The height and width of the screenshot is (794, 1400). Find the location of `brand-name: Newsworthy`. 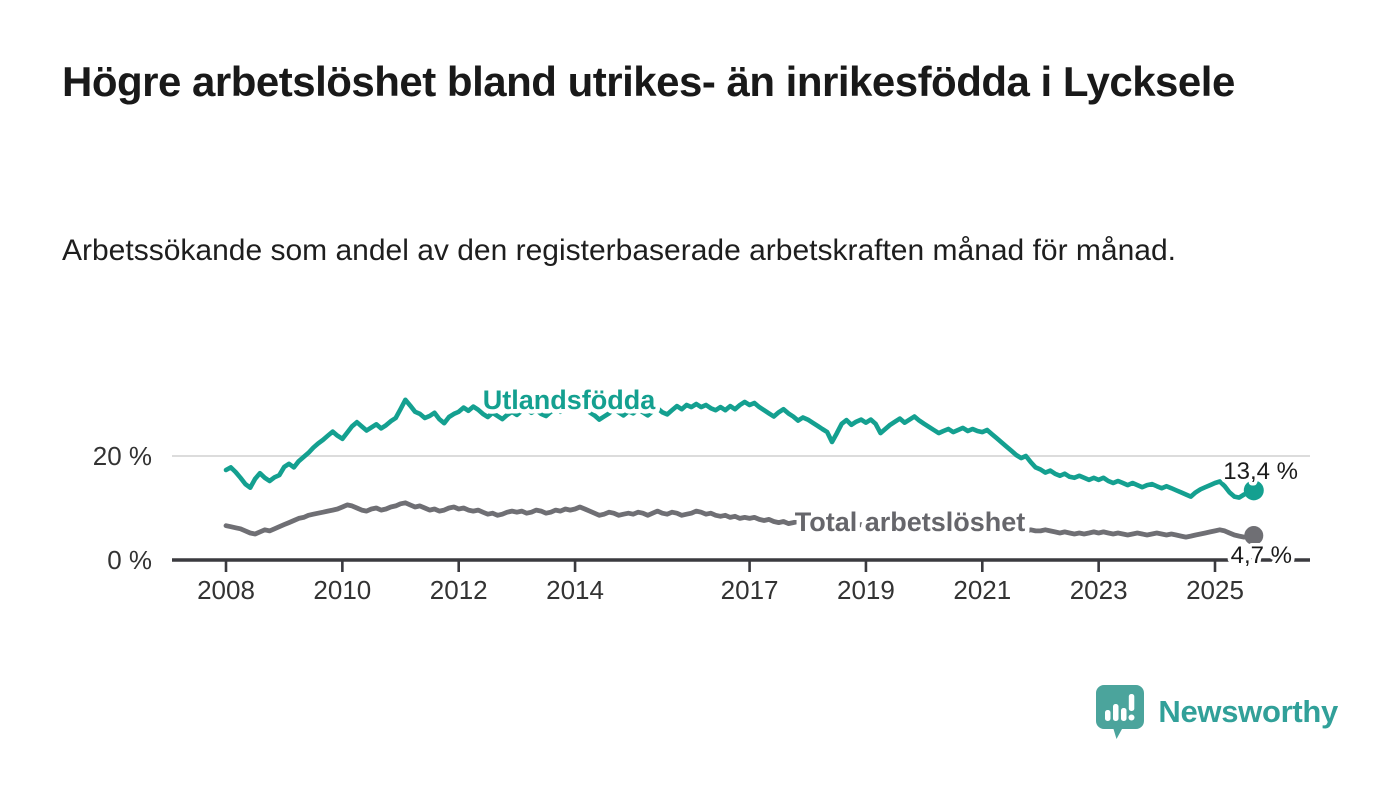

brand-name: Newsworthy is located at coordinates (1248, 711).